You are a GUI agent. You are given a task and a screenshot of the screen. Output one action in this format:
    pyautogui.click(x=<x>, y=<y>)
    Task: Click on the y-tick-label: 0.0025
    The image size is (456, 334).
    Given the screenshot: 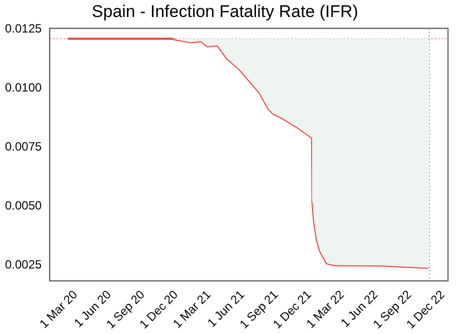 What is the action you would take?
    pyautogui.click(x=23, y=265)
    